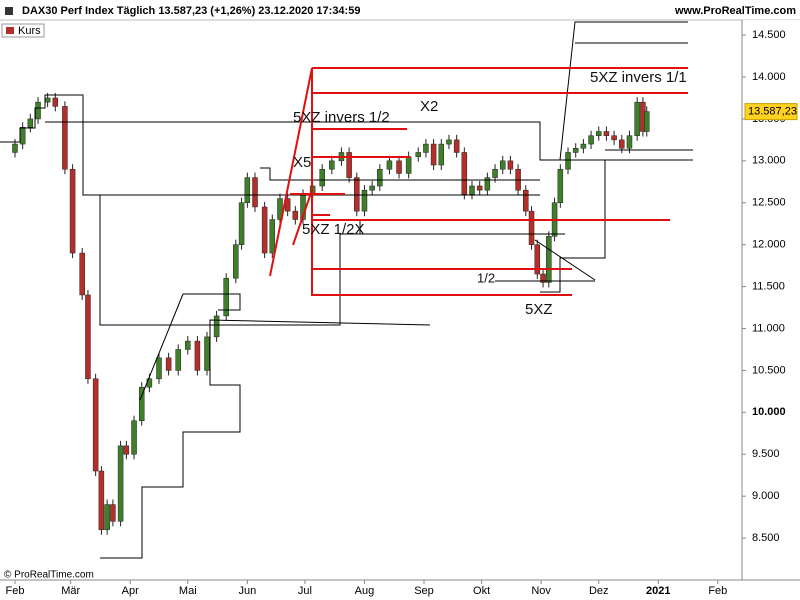 The image size is (800, 600). What do you see at coordinates (161, 347) in the screenshot?
I see `trend-line` at bounding box center [161, 347].